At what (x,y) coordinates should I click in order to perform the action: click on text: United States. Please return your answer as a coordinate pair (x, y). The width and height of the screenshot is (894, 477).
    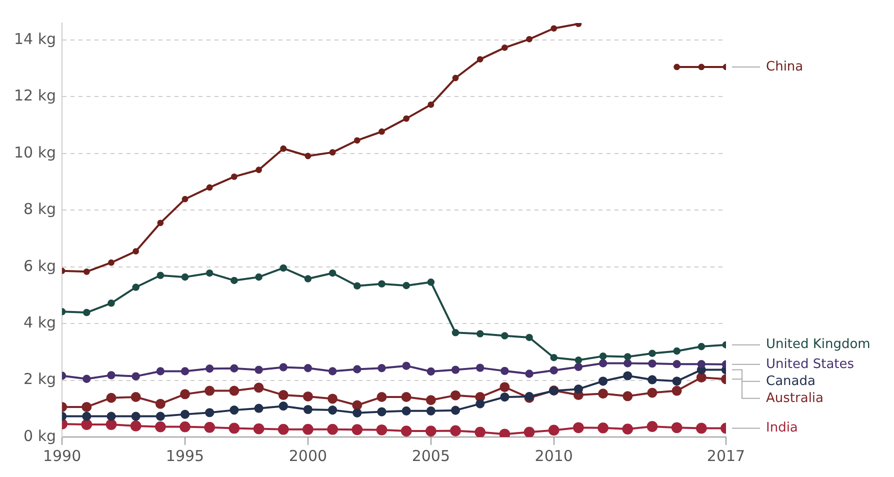
    Looking at the image, I should click on (810, 364).